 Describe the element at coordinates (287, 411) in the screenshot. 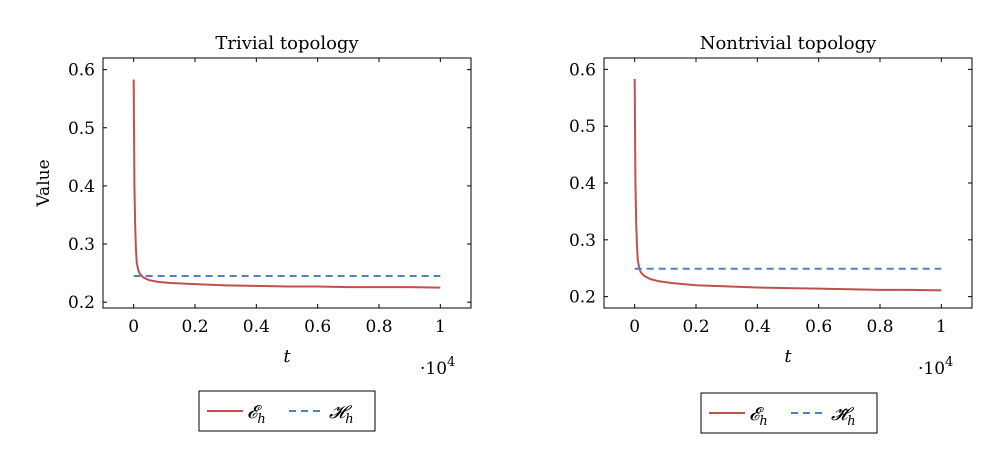

I see `legend: 𝓔h 𝓗h` at that location.